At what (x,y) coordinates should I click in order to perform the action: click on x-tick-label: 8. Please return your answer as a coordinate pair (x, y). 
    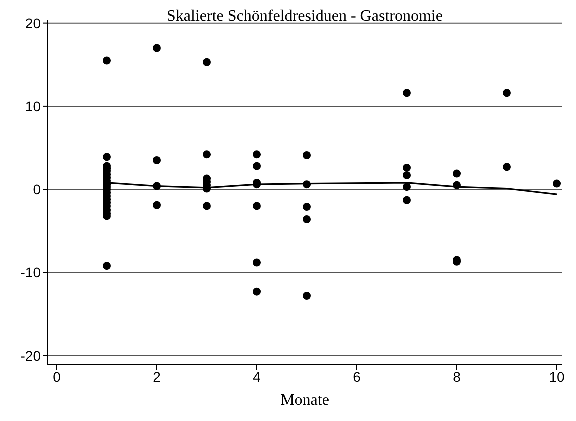
    Looking at the image, I should click on (457, 376).